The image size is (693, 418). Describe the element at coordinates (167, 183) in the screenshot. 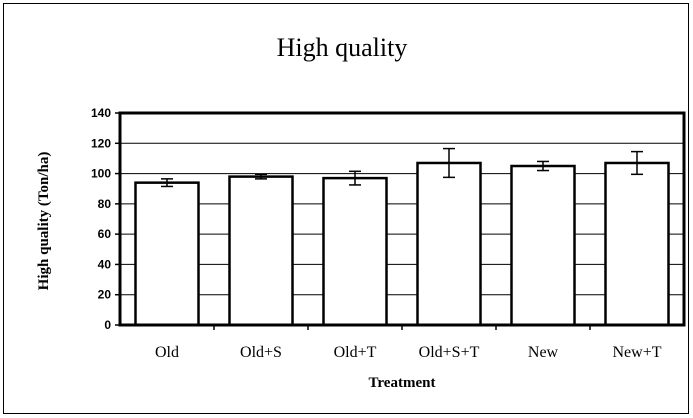

I see `error-bar-Old` at that location.